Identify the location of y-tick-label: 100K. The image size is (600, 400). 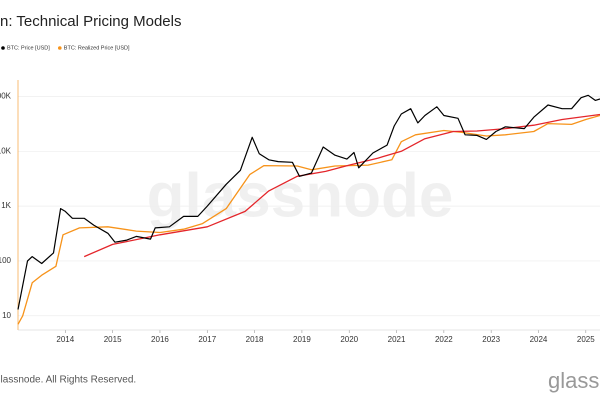
(6, 96).